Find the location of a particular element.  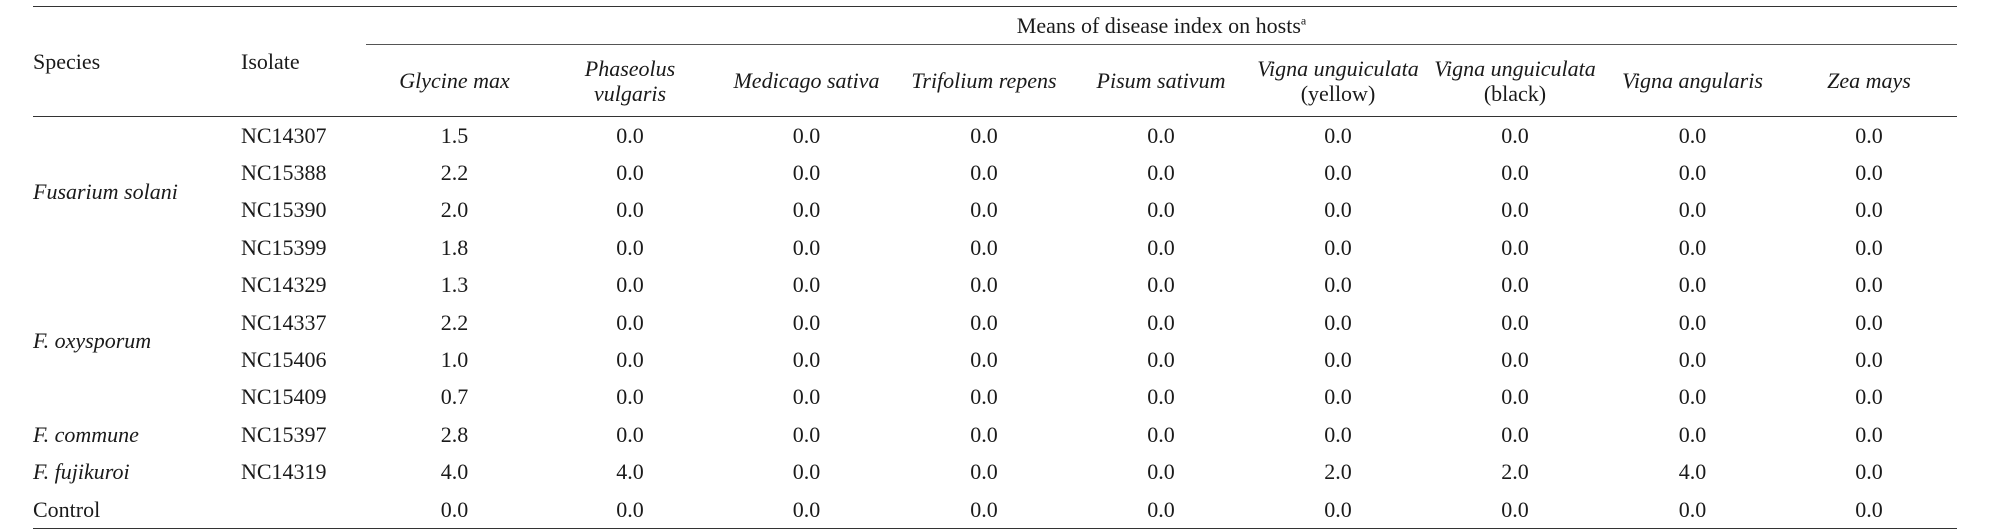

table-row: NC15409 0.7 0.0 0.0 0.0 0.0 0.0 0.0 0.0 0.0 is located at coordinates (995, 397).